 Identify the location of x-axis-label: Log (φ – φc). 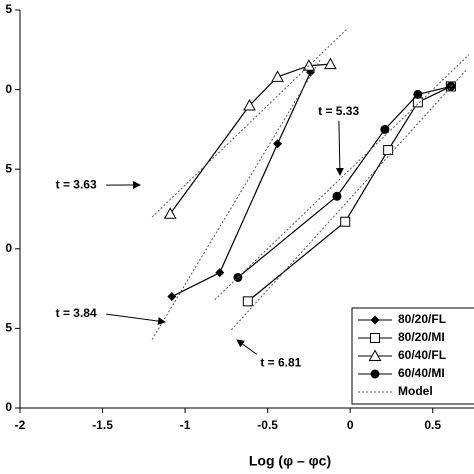
(290, 461).